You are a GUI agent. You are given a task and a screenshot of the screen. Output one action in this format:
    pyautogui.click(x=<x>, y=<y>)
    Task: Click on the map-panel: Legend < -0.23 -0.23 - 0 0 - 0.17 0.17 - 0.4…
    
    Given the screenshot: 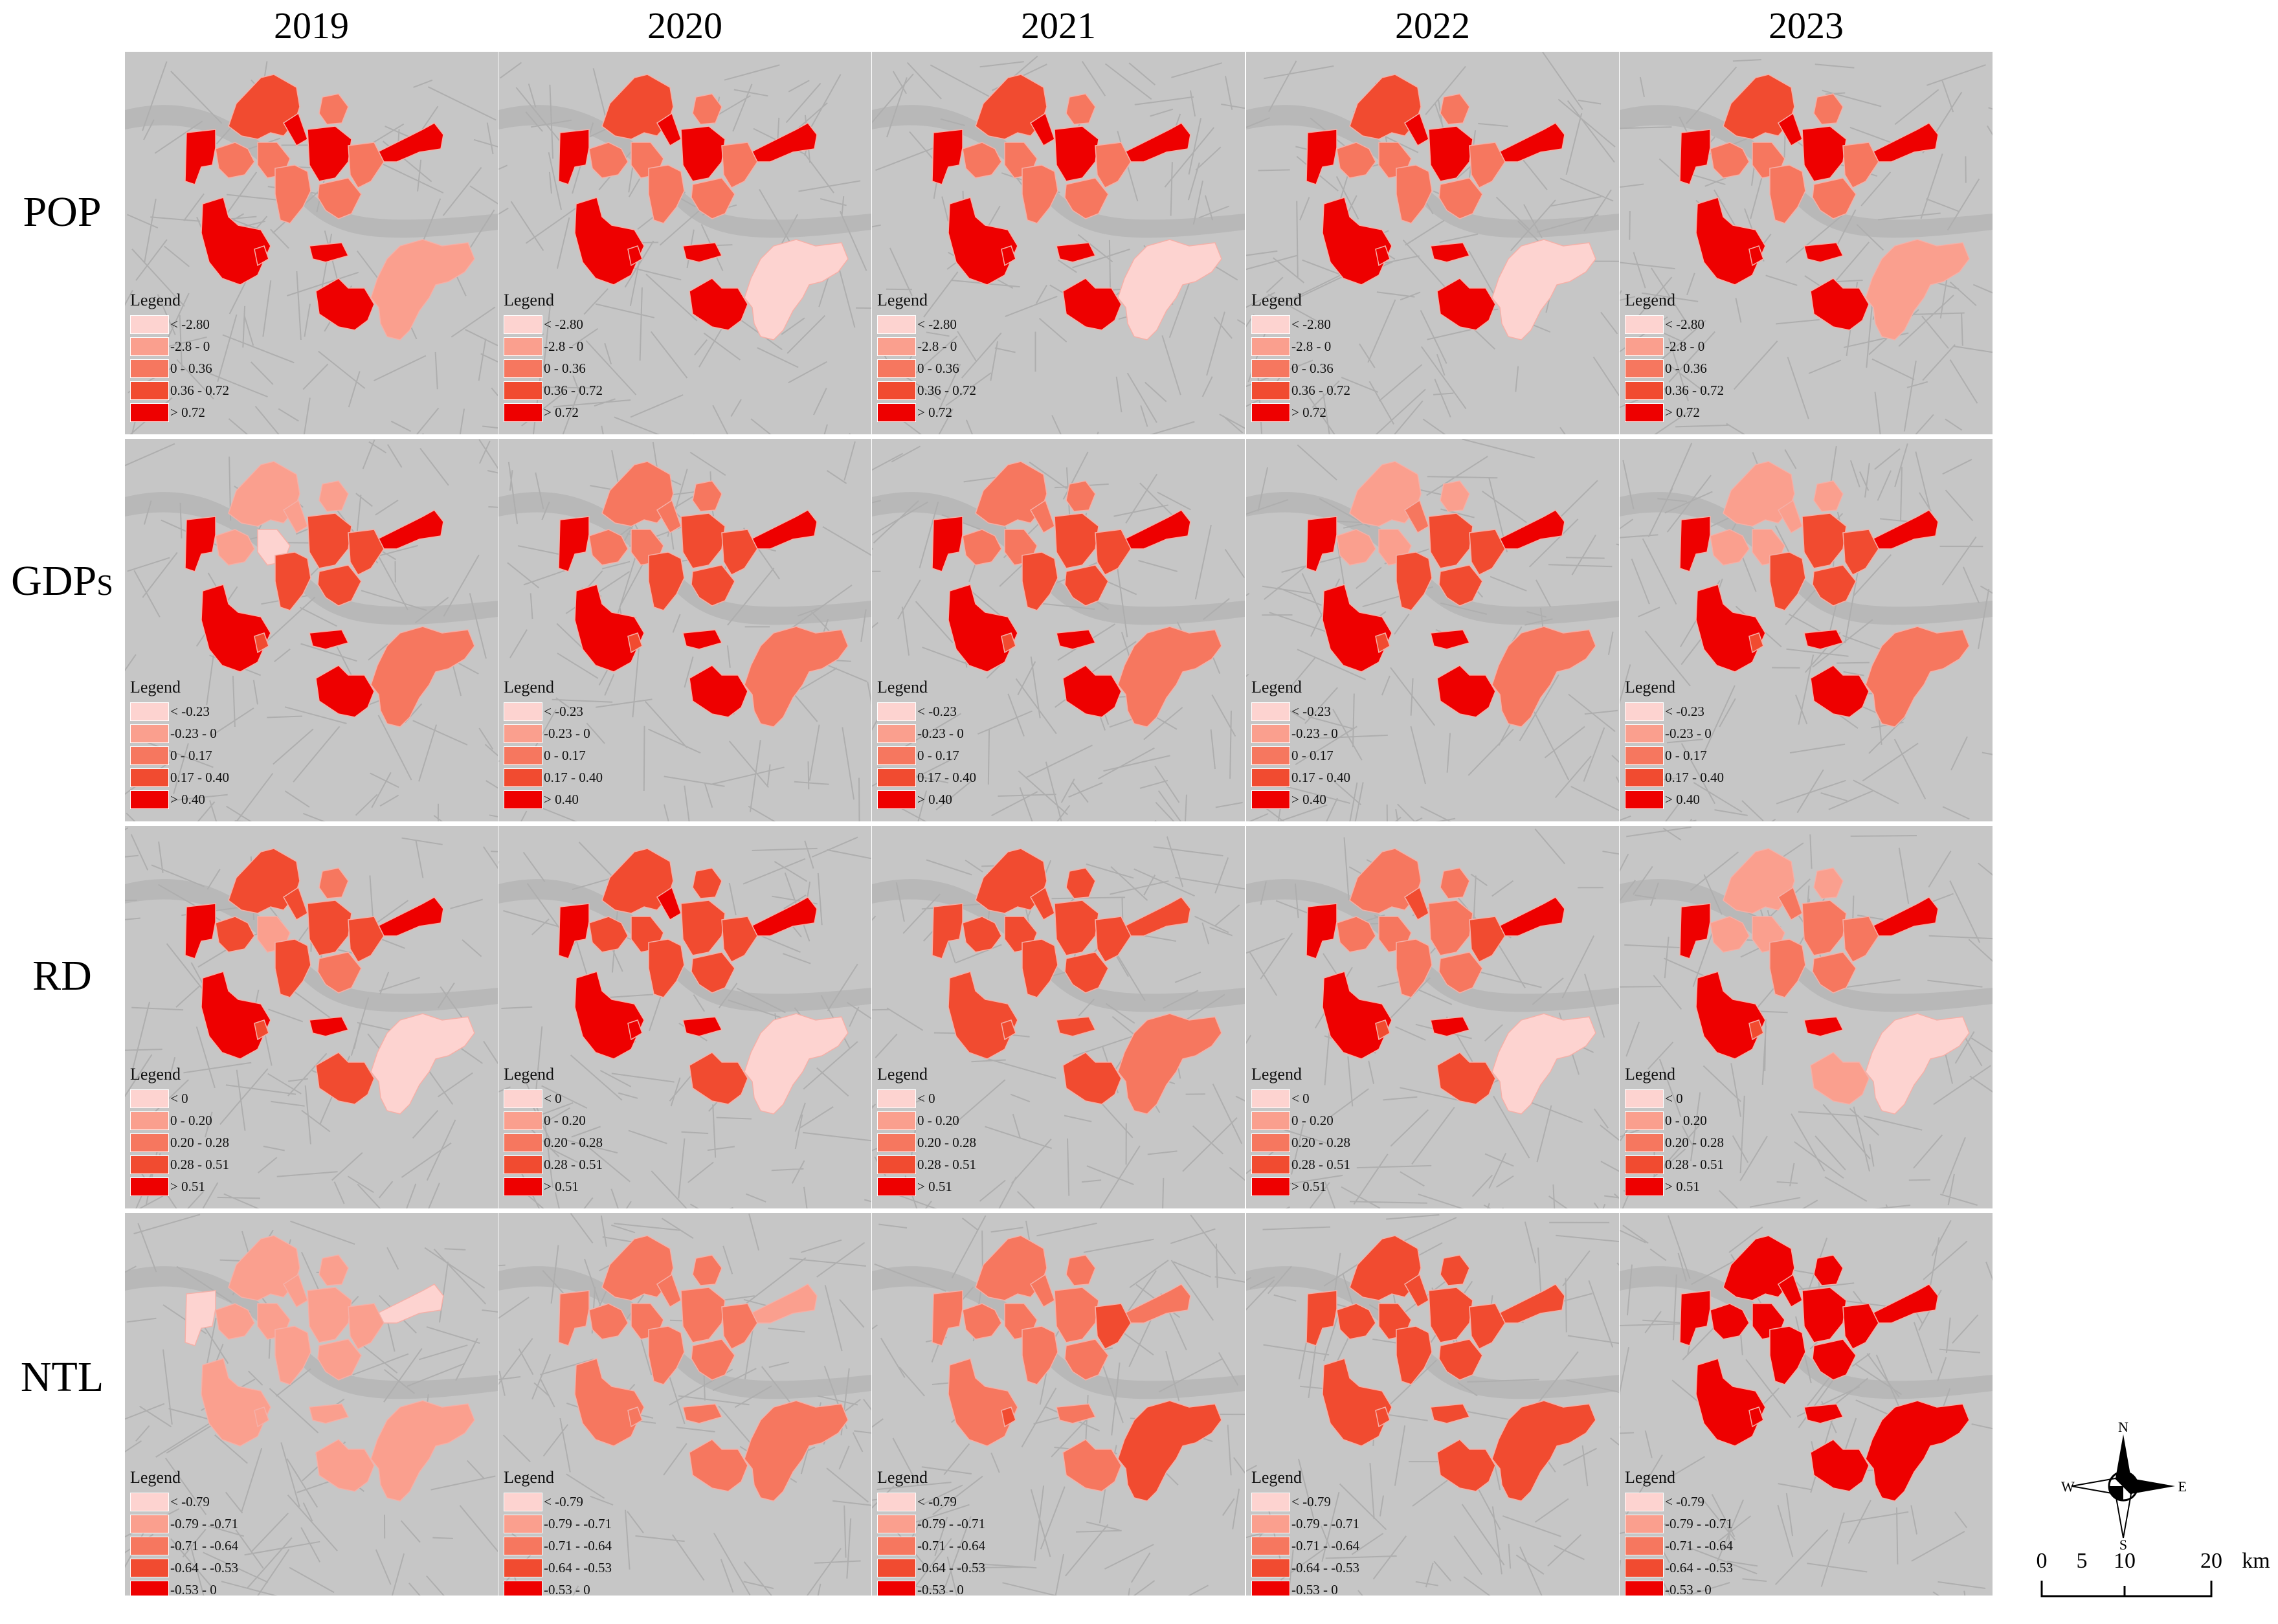 What is the action you would take?
    pyautogui.click(x=311, y=630)
    